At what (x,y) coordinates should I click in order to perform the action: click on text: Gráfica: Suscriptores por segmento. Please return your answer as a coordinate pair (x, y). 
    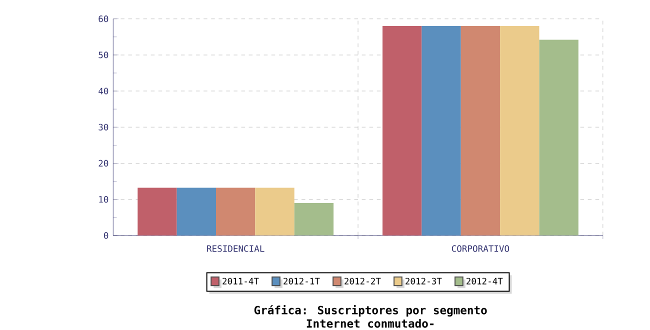
    Looking at the image, I should click on (370, 311).